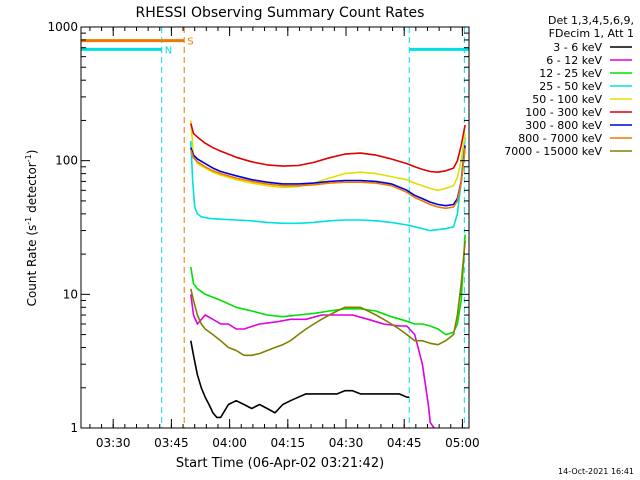 Image resolution: width=640 pixels, height=480 pixels. What do you see at coordinates (591, 33) in the screenshot?
I see `legend-header-line2: FDecim 1, Att 1` at bounding box center [591, 33].